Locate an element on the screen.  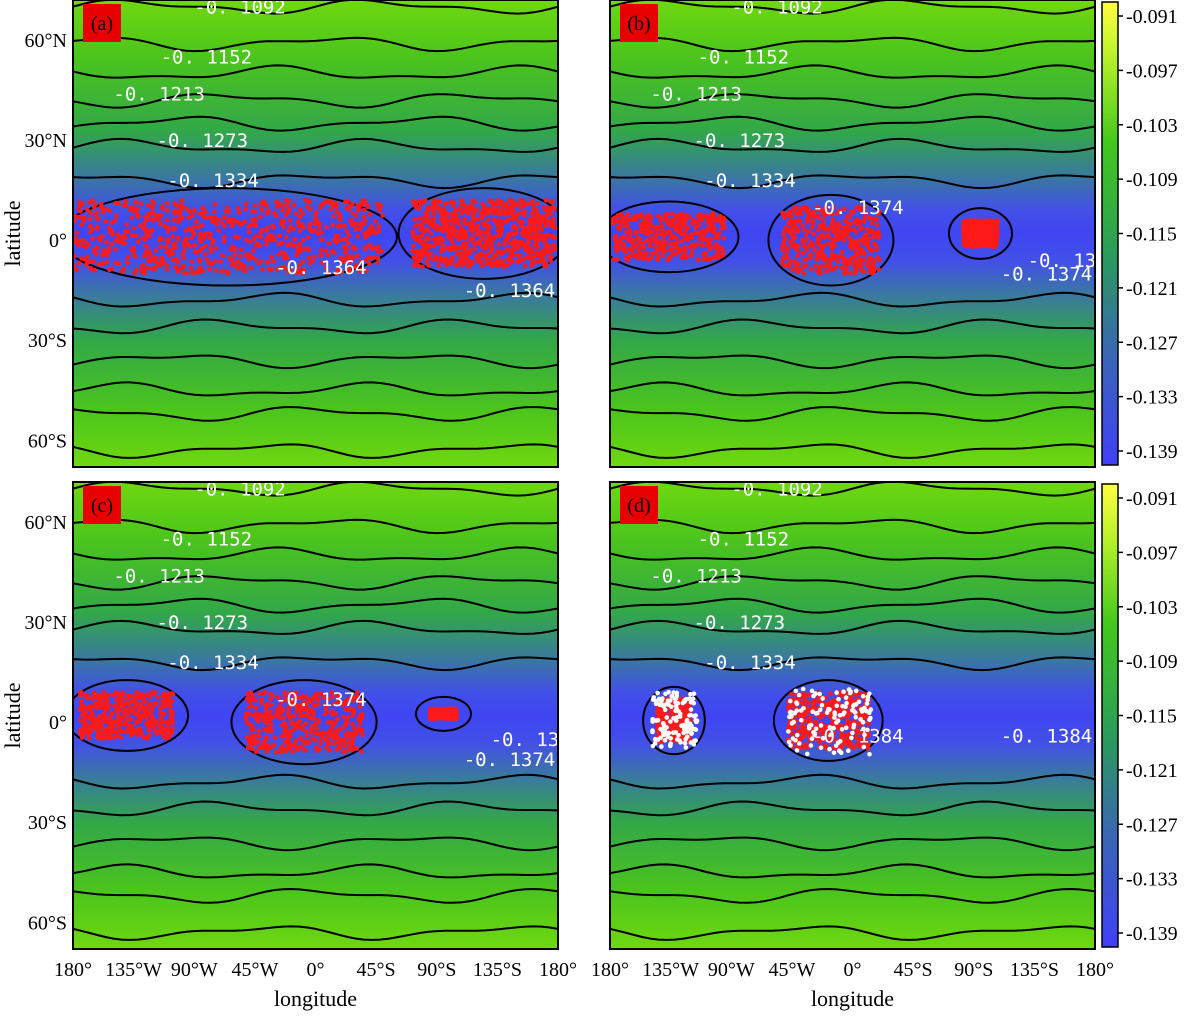
colorbar-tick-label: -0.133 is located at coordinates (1152, 880).